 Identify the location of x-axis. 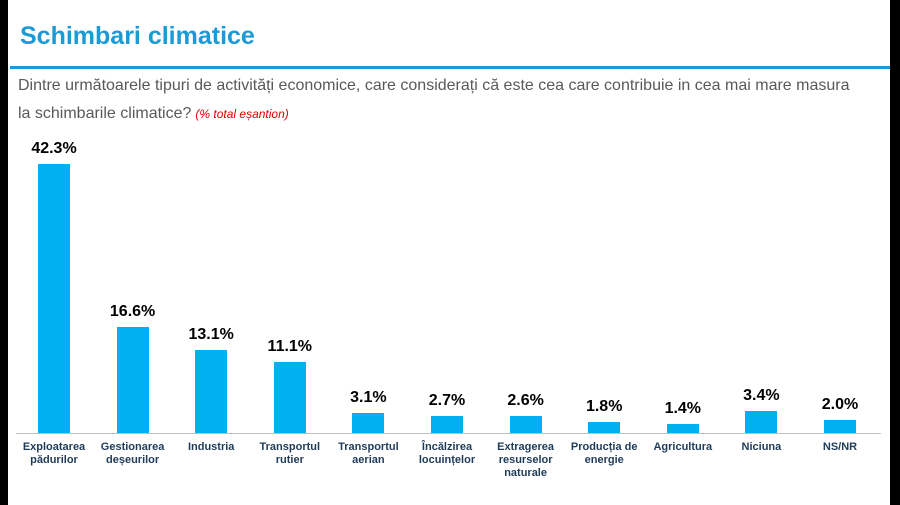
(448, 433).